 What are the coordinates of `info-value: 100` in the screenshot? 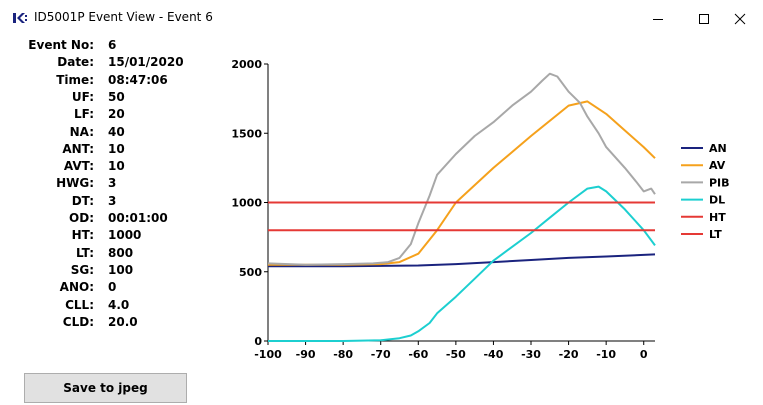 It's located at (121, 269).